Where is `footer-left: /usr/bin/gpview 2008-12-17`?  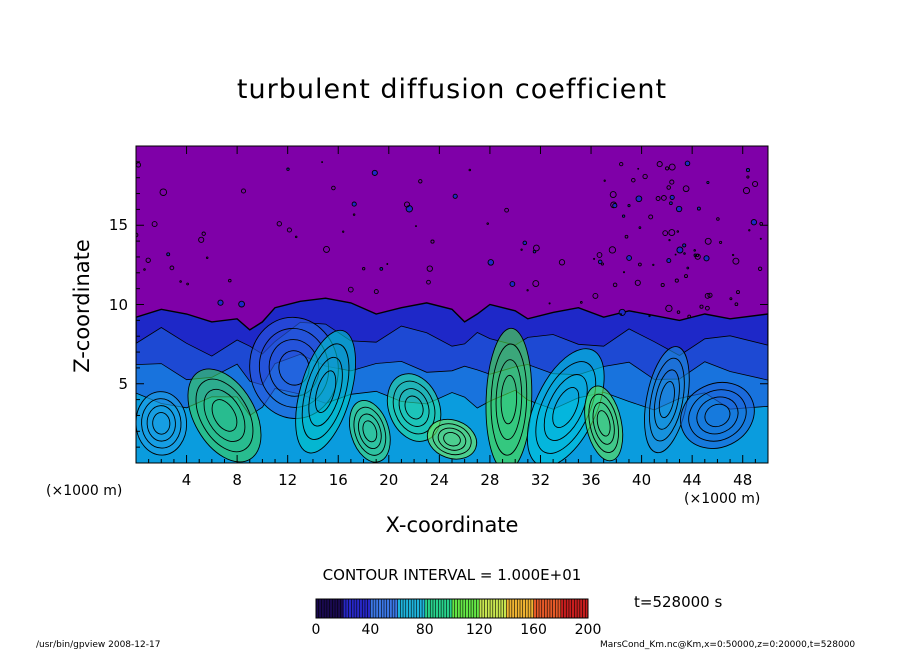
footer-left: /usr/bin/gpview 2008-12-17 is located at coordinates (98, 645).